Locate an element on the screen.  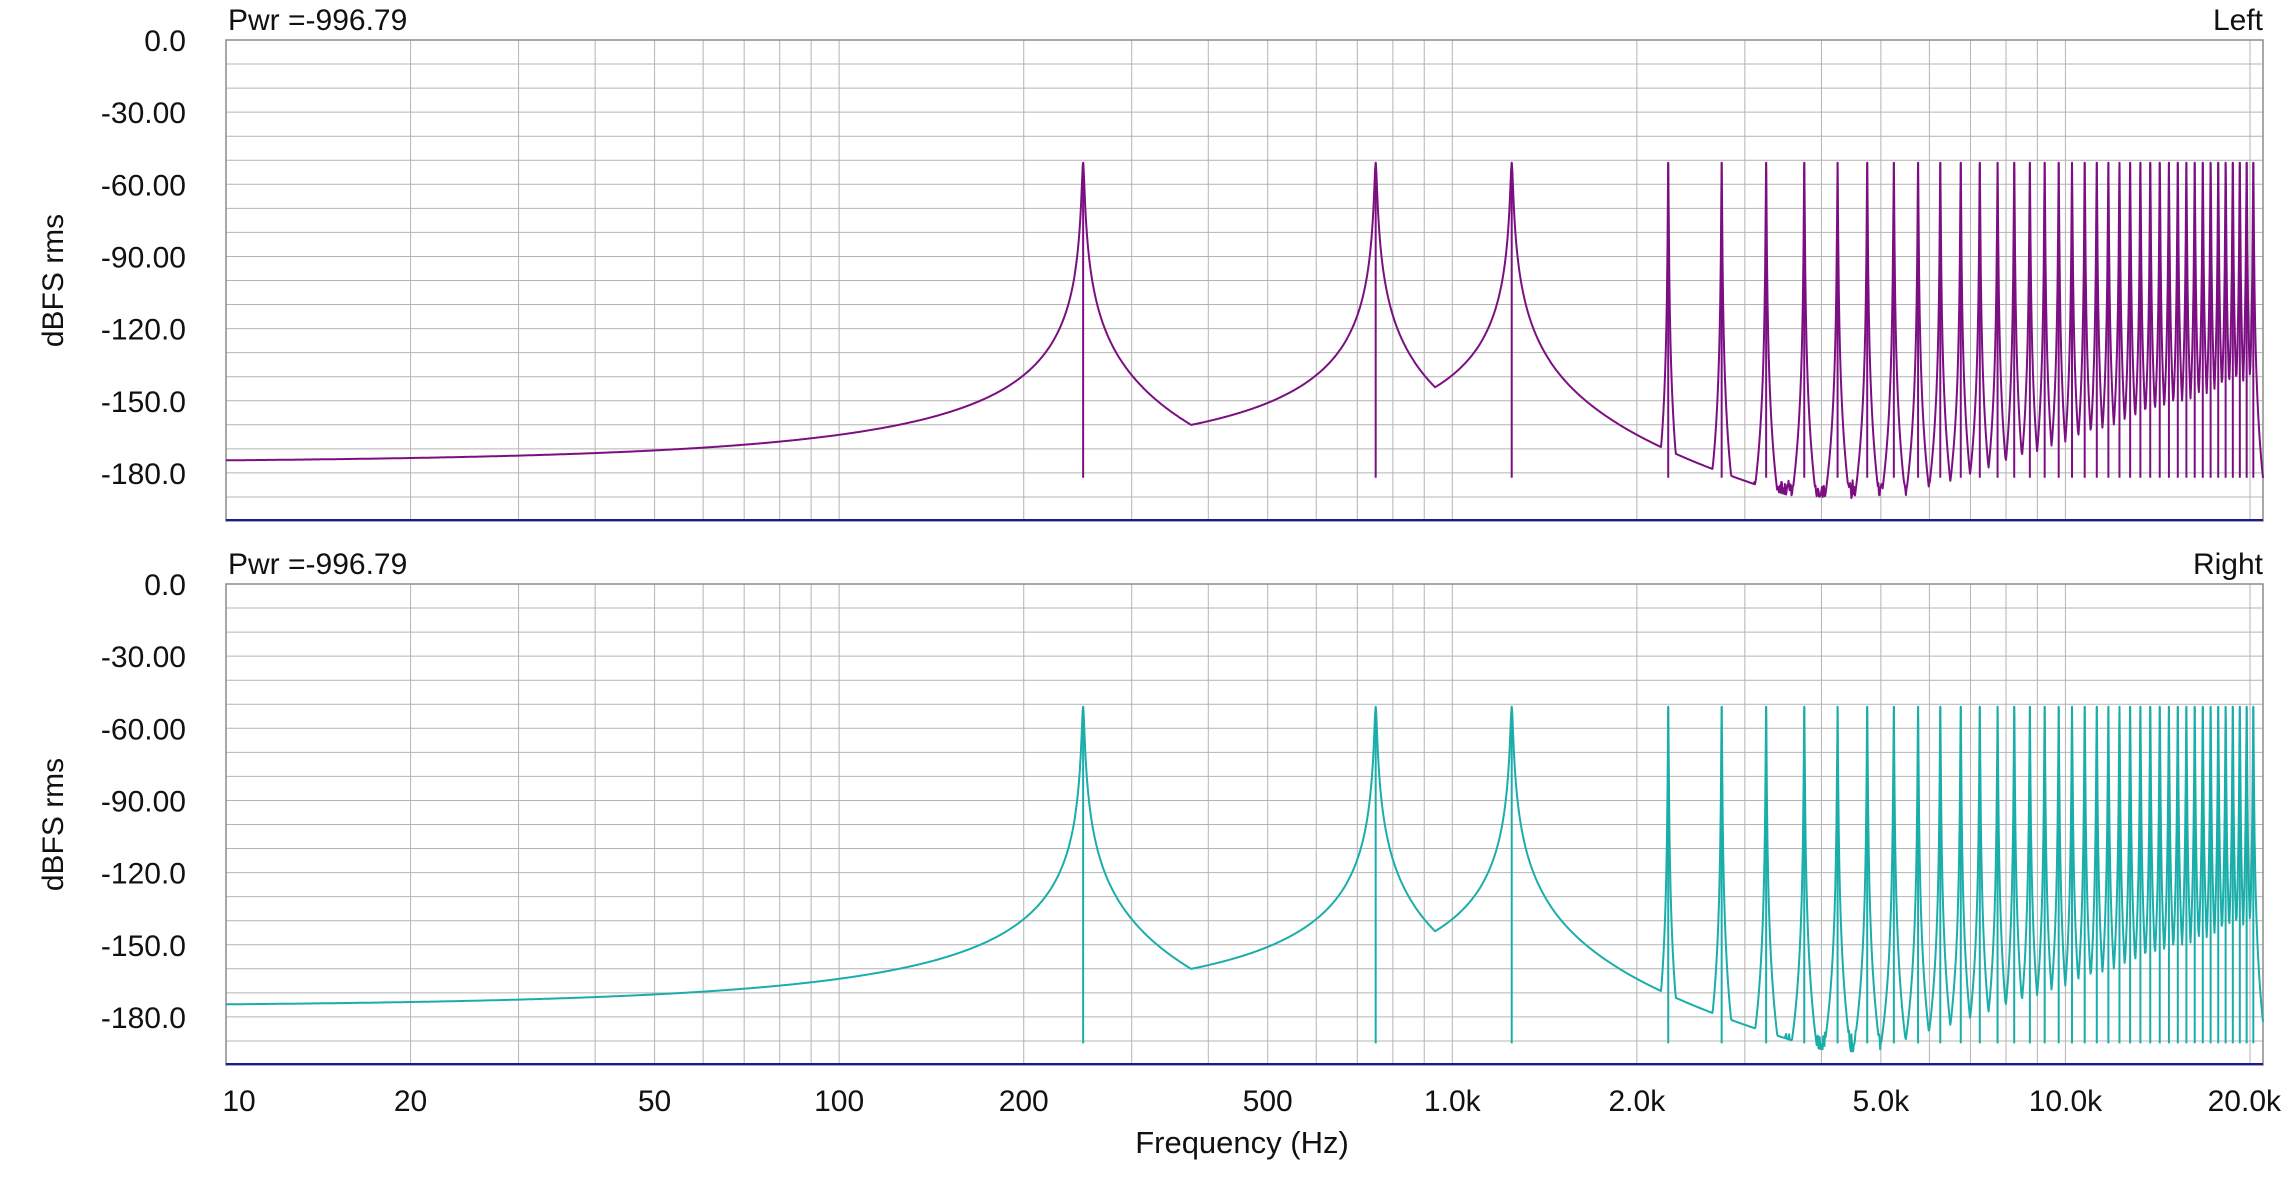
x-tick-label-20: 20 is located at coordinates (410, 1101).